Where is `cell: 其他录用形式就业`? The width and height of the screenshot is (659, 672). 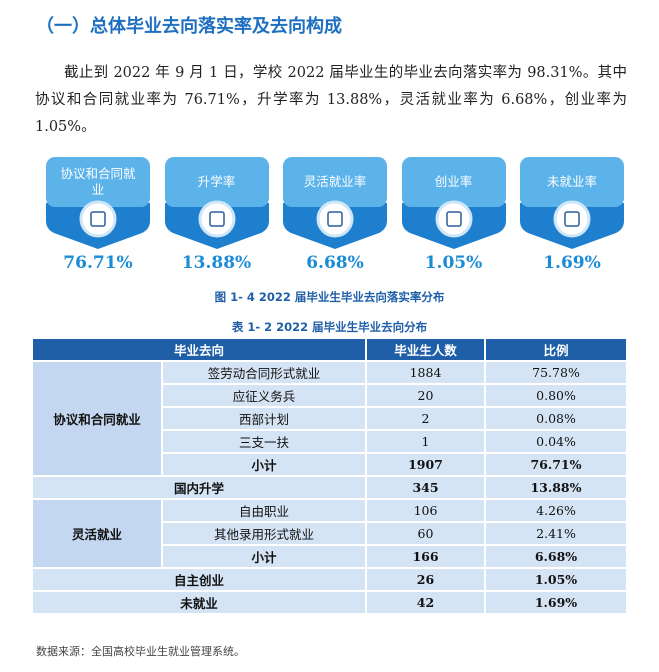 cell: 其他录用形式就业 is located at coordinates (264, 533).